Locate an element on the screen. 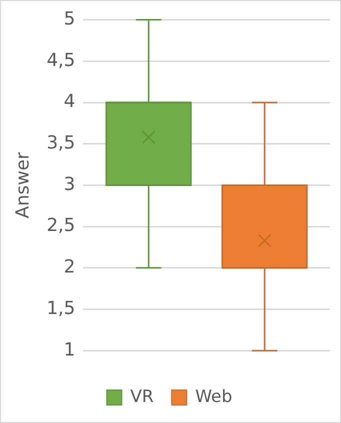 The width and height of the screenshot is (341, 423). y-tick-label: 5 is located at coordinates (70, 19).